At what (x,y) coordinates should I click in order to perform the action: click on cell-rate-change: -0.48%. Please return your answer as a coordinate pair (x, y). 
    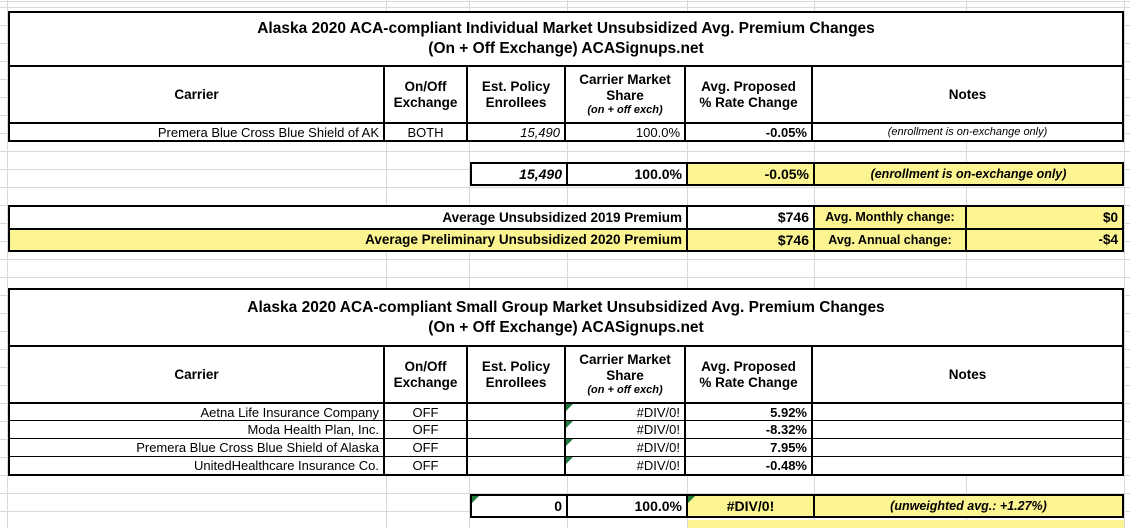
    Looking at the image, I should click on (749, 465).